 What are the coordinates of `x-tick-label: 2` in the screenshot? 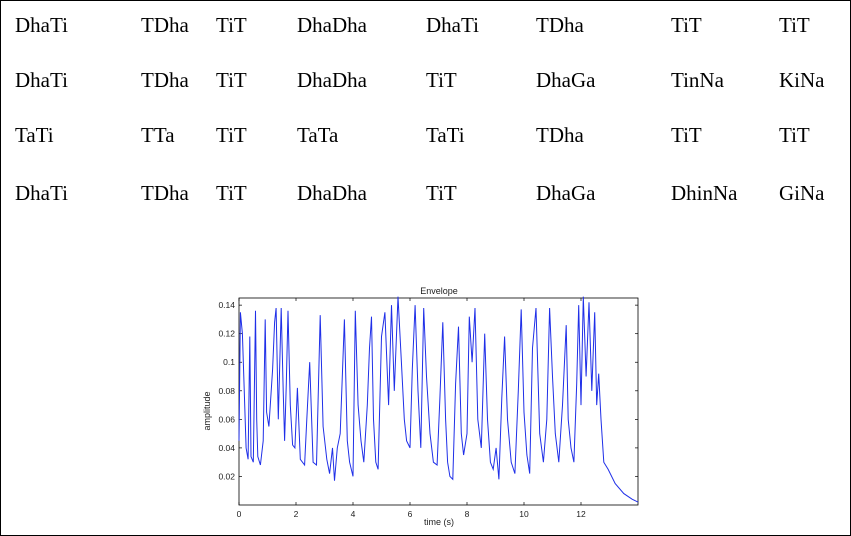 It's located at (296, 514).